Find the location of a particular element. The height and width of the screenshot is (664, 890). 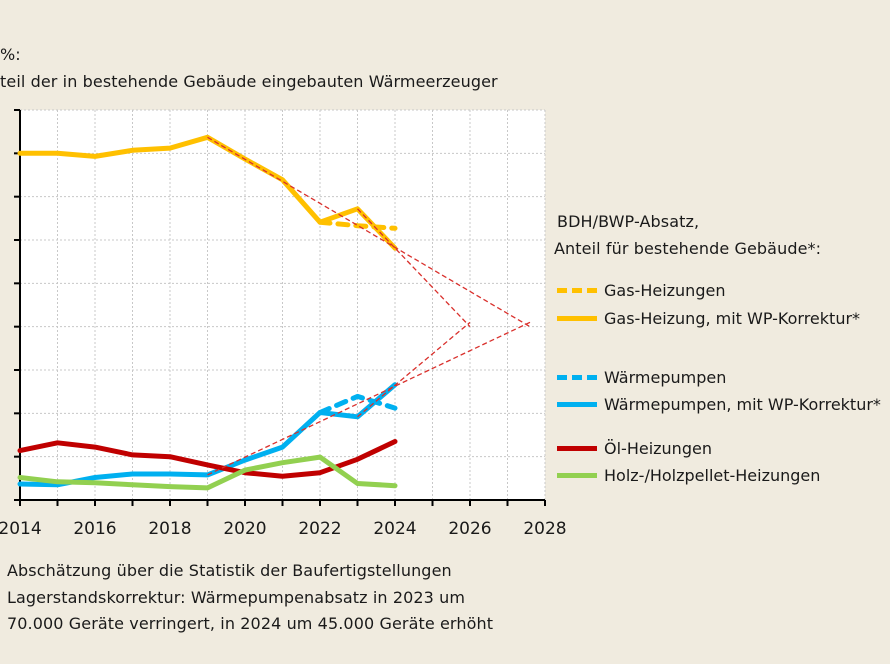

legend-header-line2: Anteil für bestehende Gebäude*: is located at coordinates (688, 248).